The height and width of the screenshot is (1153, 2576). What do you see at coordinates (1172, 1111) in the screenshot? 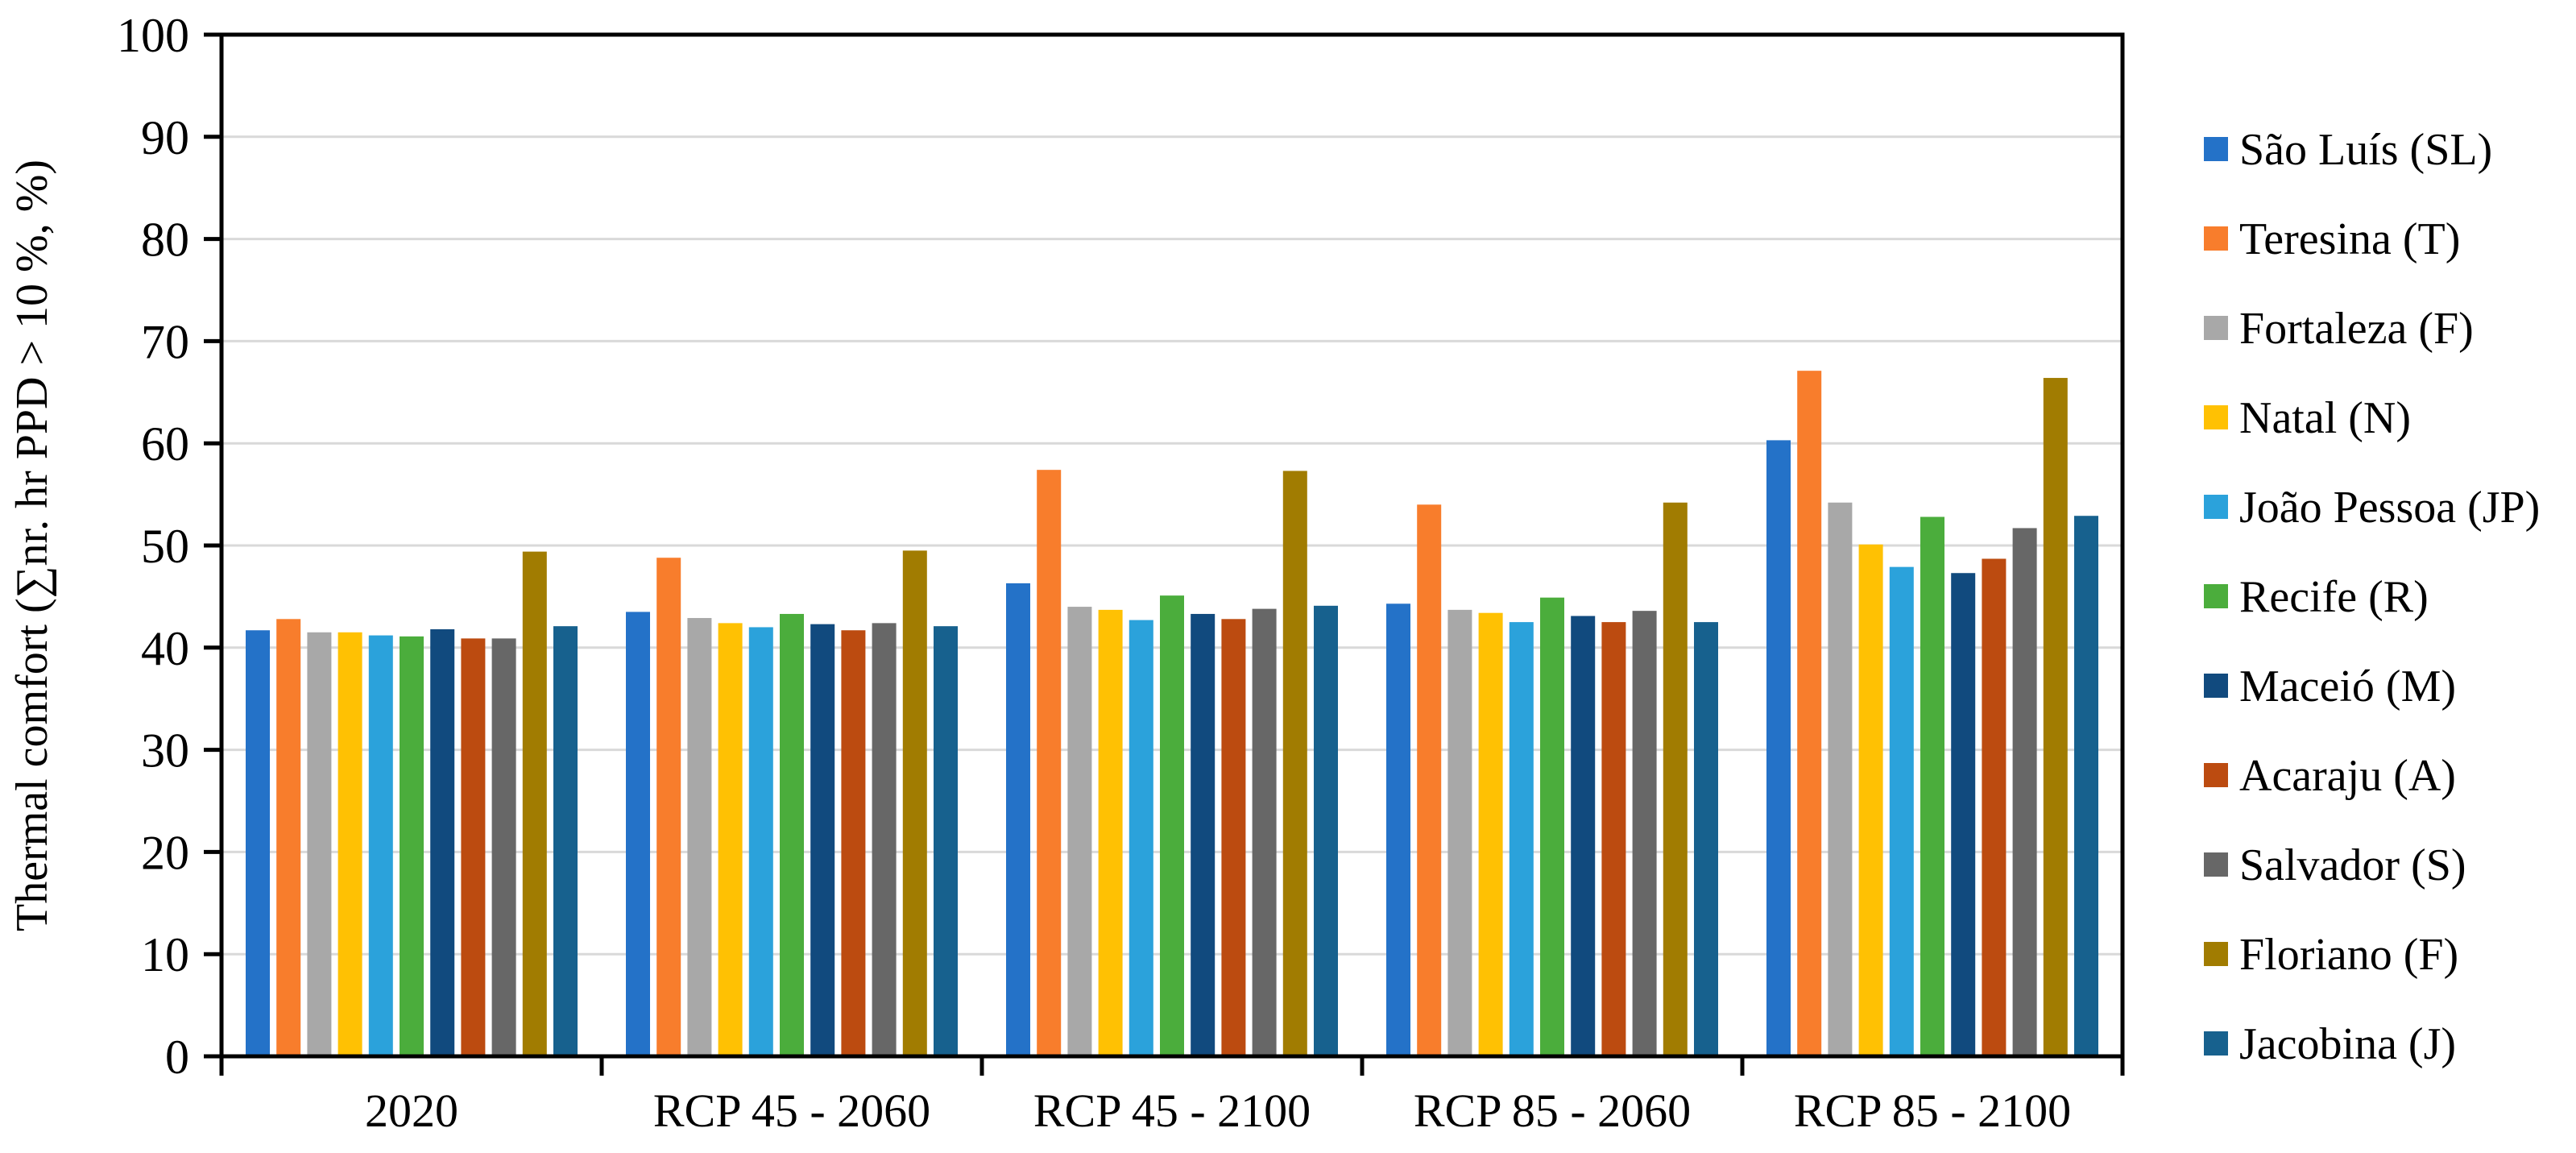
I see `x-category-label: RCP 45 - 2100` at bounding box center [1172, 1111].